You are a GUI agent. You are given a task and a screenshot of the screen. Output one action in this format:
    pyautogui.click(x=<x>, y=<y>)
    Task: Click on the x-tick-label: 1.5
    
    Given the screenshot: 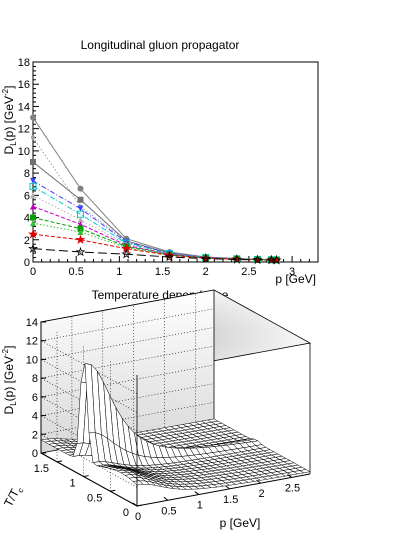 What is the action you would take?
    pyautogui.click(x=162, y=272)
    